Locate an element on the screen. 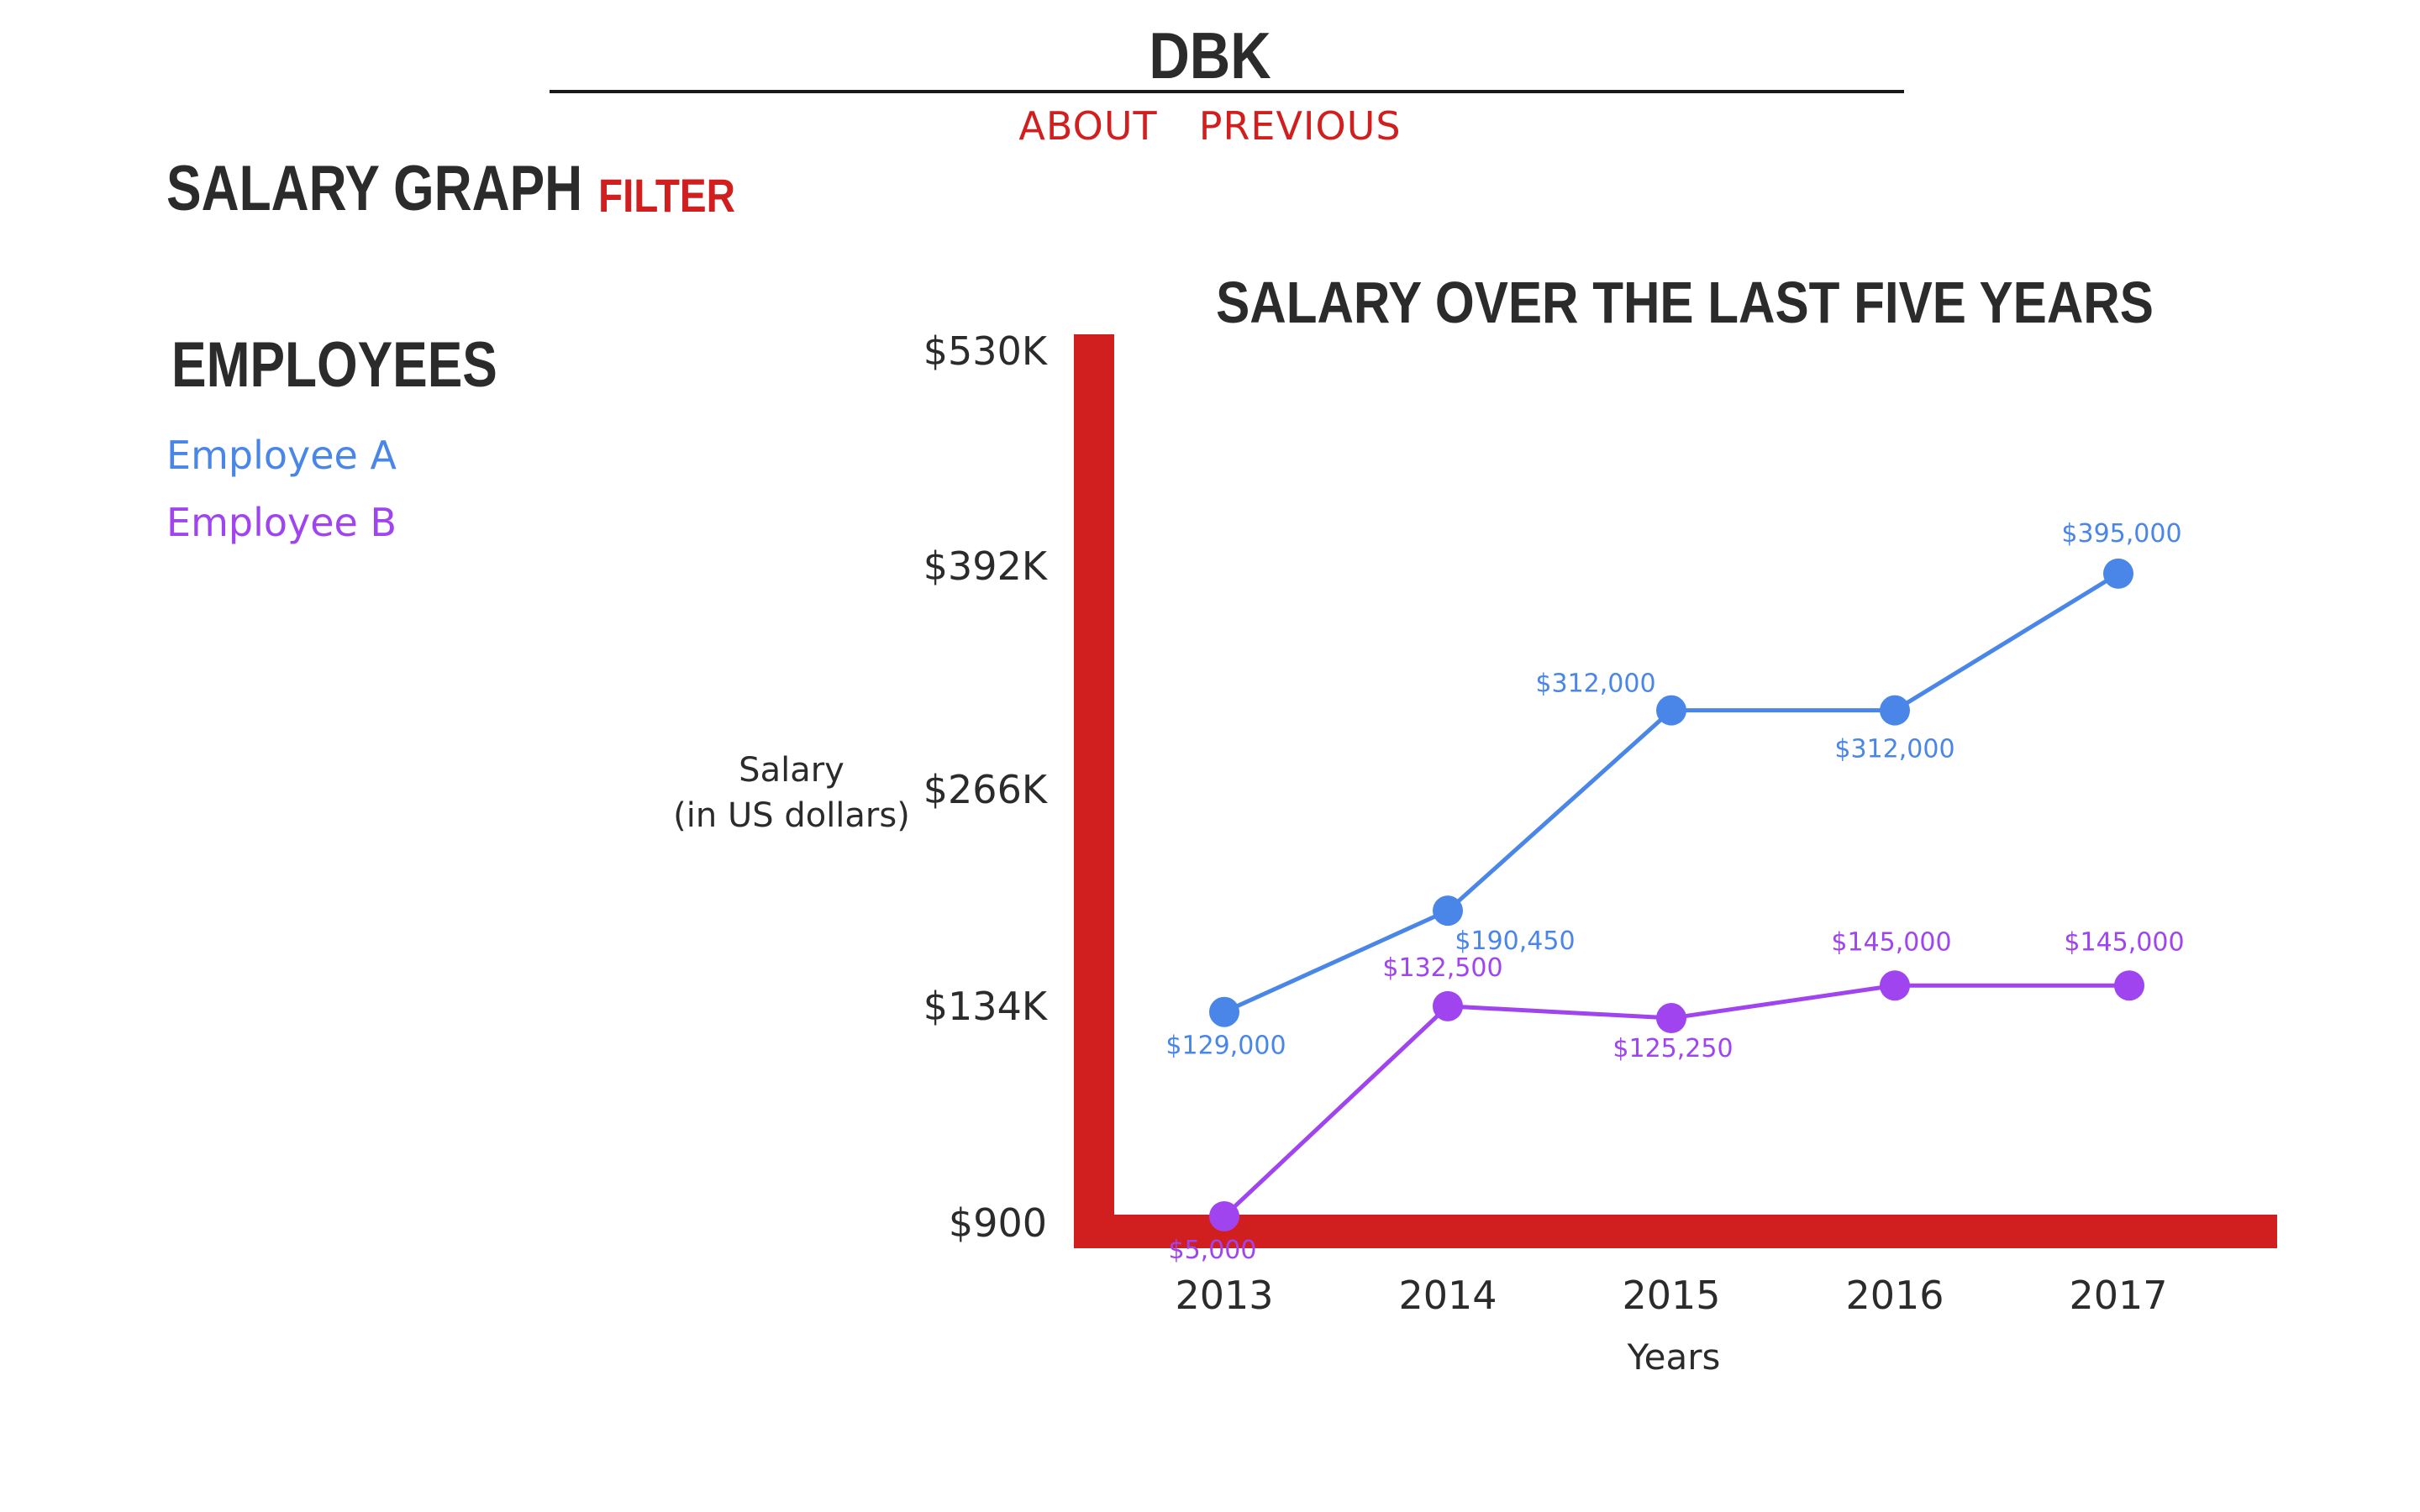 The width and height of the screenshot is (2420, 1512). x-tick-label: 2013 is located at coordinates (1224, 1295).